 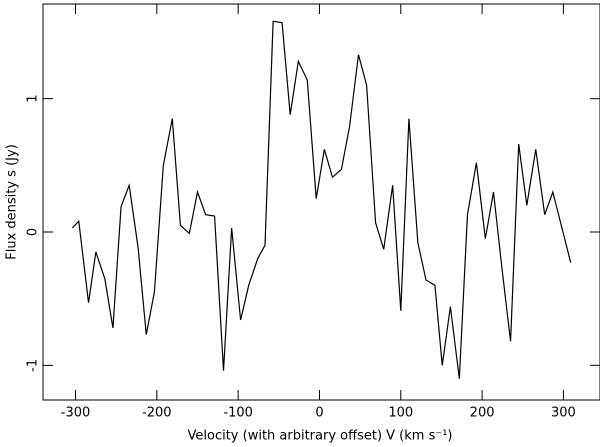 I want to click on x-tick-label: 100, so click(x=400, y=413).